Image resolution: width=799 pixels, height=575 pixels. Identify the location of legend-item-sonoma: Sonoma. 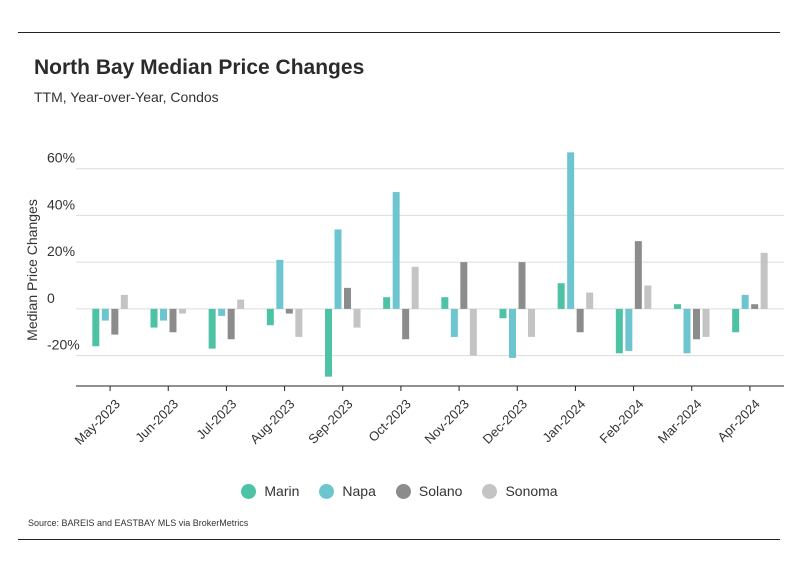
(520, 491).